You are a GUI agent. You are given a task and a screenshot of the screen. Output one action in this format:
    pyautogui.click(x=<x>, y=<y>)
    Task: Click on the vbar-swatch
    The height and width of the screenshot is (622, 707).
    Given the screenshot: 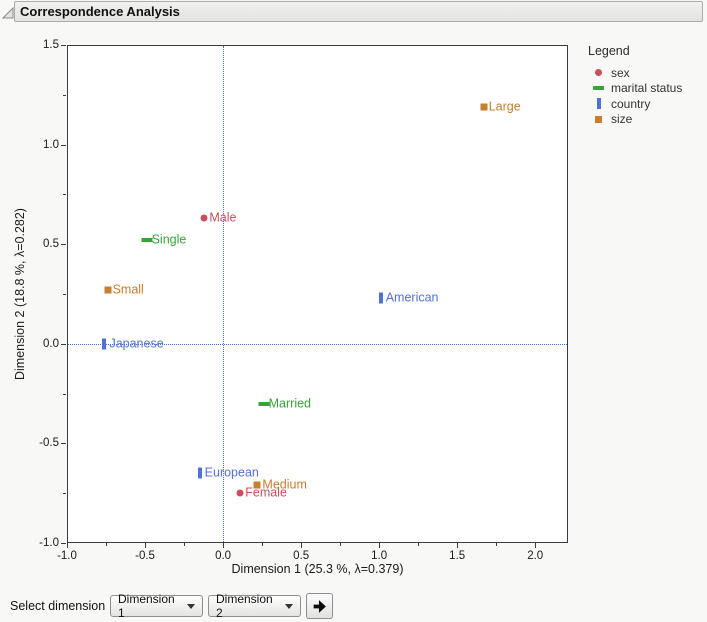 What is the action you would take?
    pyautogui.click(x=598, y=104)
    